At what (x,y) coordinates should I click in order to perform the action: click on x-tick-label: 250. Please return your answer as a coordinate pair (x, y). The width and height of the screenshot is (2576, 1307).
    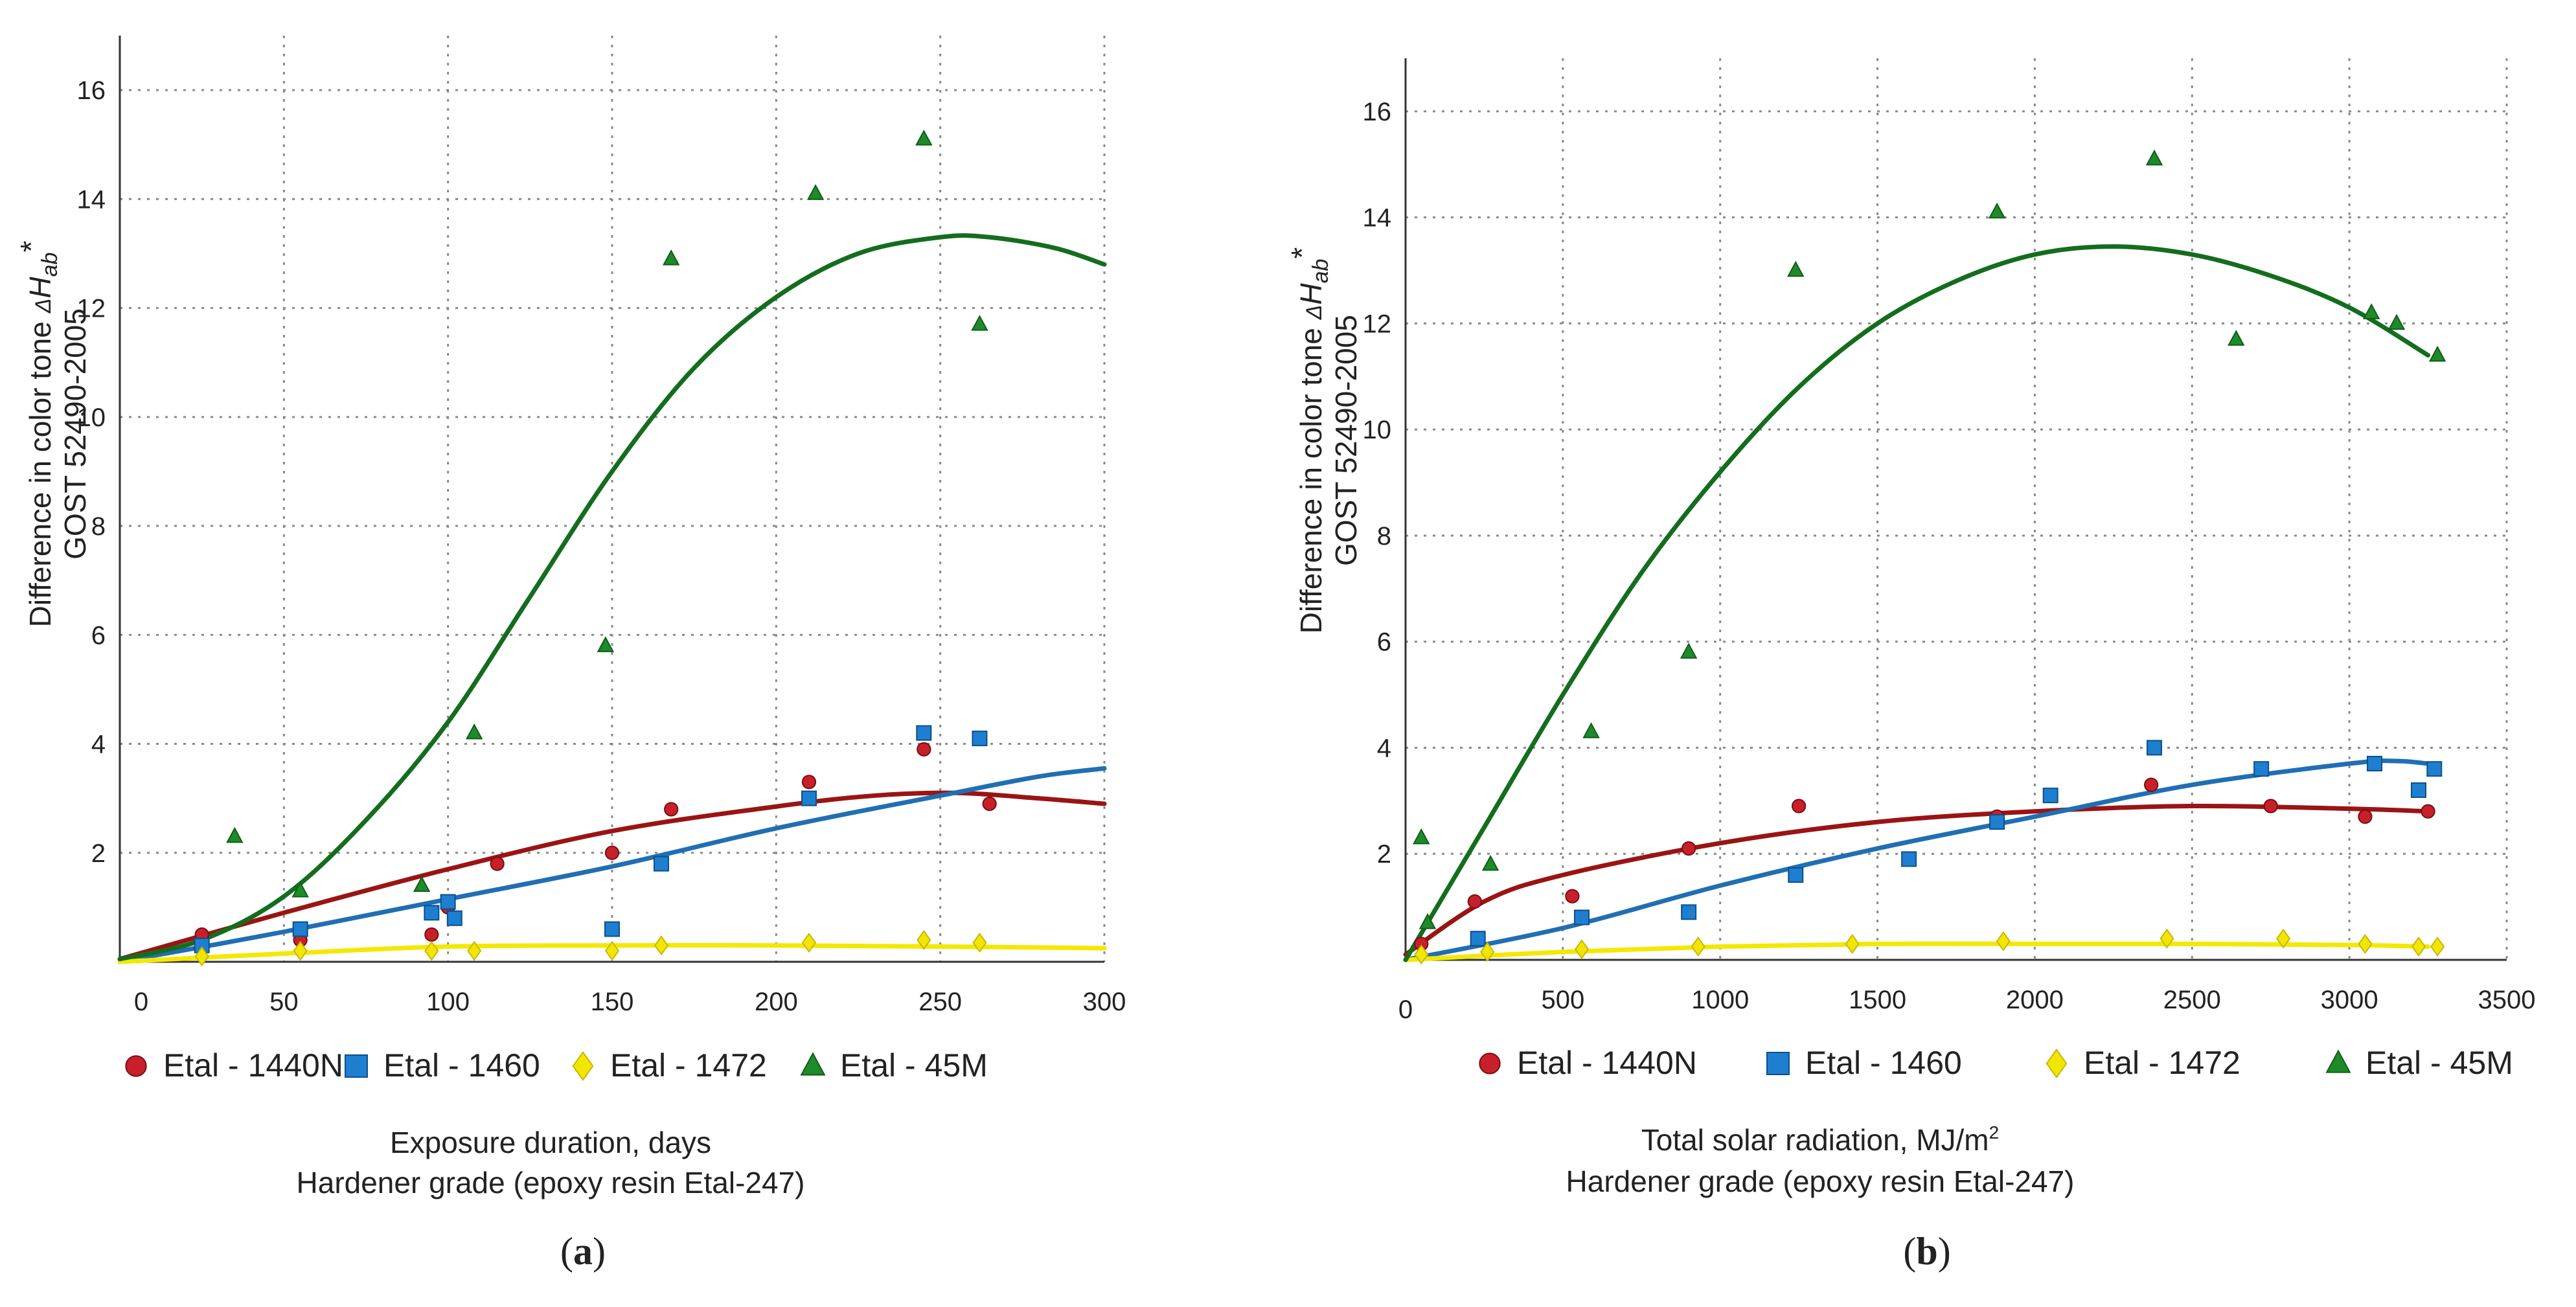
    Looking at the image, I should click on (940, 1002).